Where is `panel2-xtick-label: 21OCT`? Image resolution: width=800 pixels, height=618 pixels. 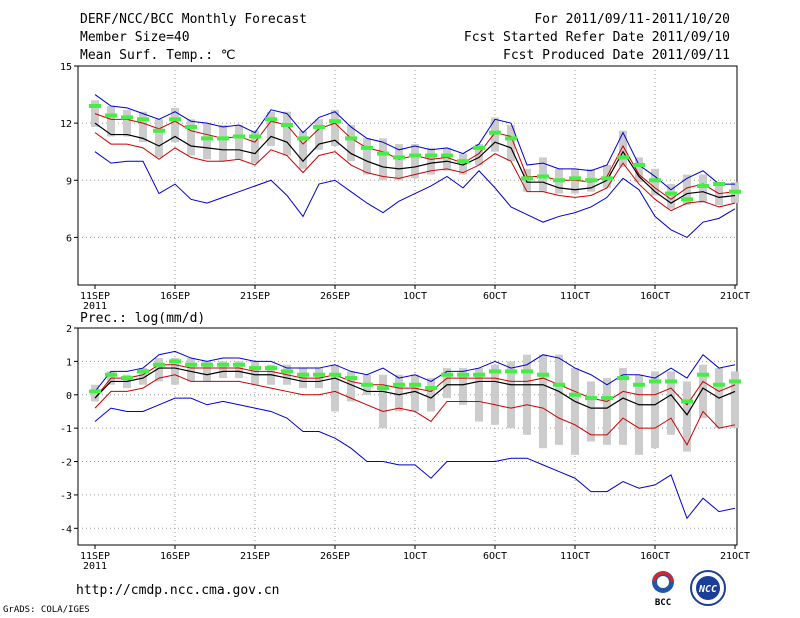 panel2-xtick-label: 21OCT is located at coordinates (735, 556).